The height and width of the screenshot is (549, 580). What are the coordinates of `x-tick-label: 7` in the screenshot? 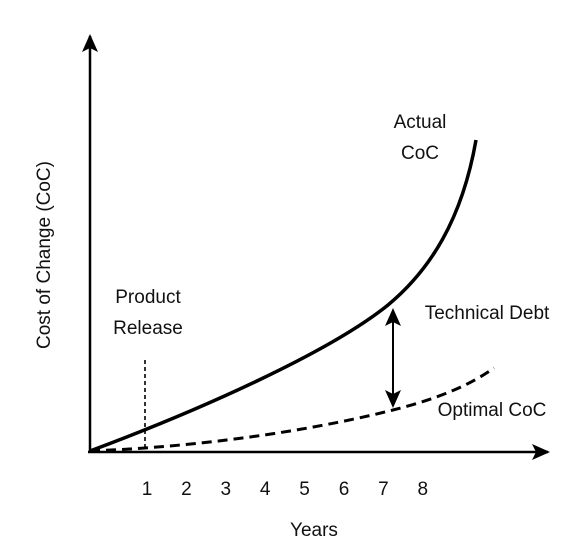 It's located at (383, 489).